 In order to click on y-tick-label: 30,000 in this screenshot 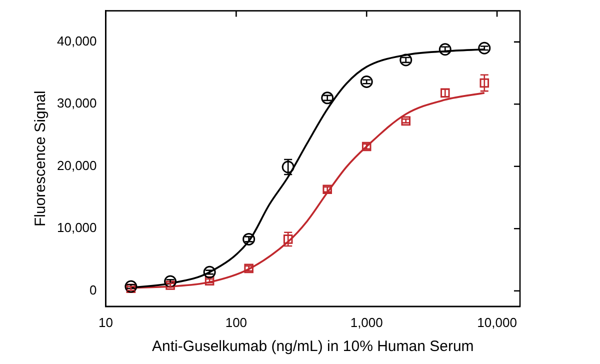, I will do `click(76, 103)`.